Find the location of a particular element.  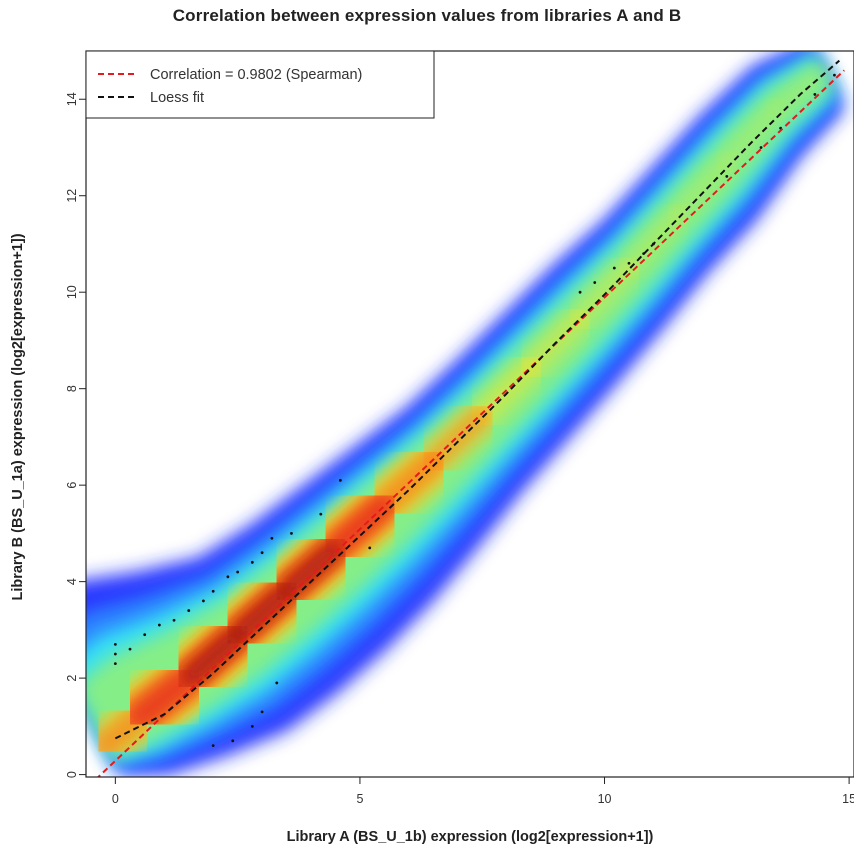

y-axis: 0 2 4 6 8 10 12 14 is located at coordinates (75, 435).